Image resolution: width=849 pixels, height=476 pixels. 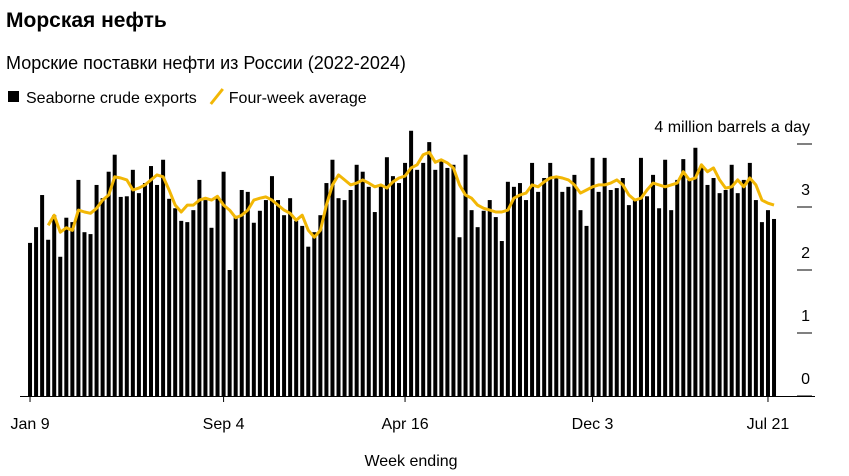 I want to click on x-tick-label: Jul 21, so click(x=768, y=424).